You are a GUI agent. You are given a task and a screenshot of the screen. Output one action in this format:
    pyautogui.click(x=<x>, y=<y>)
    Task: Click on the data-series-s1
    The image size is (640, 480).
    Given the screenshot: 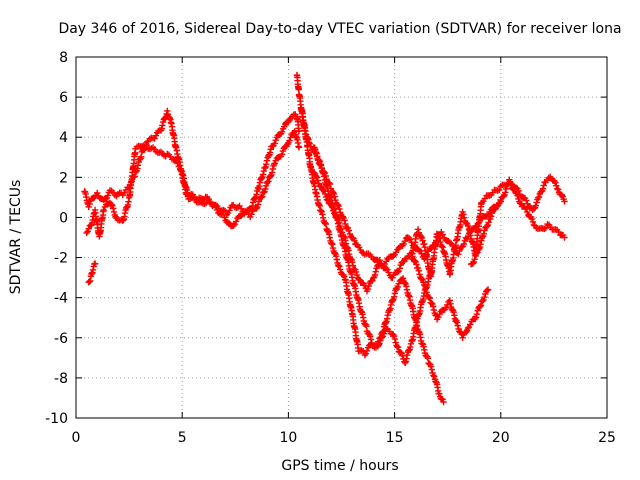 What is the action you would take?
    pyautogui.click(x=192, y=162)
    